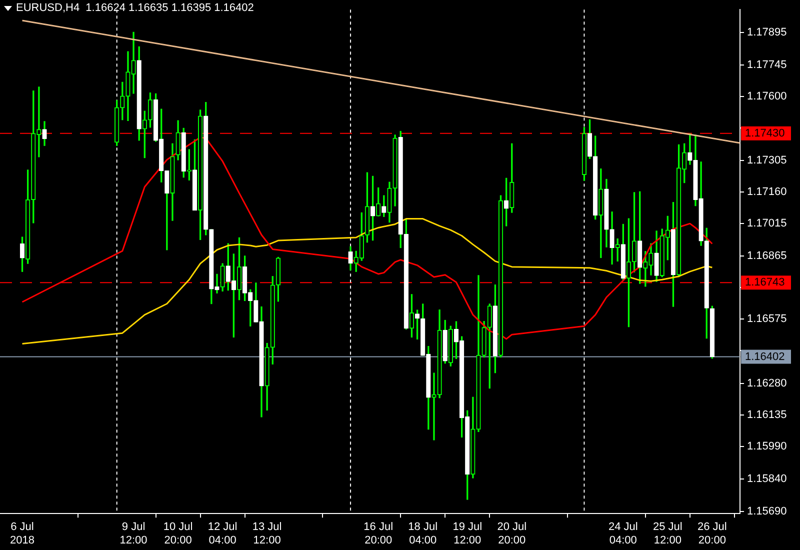 The height and width of the screenshot is (550, 800). I want to click on y-tick-label: 1.17305, so click(767, 160).